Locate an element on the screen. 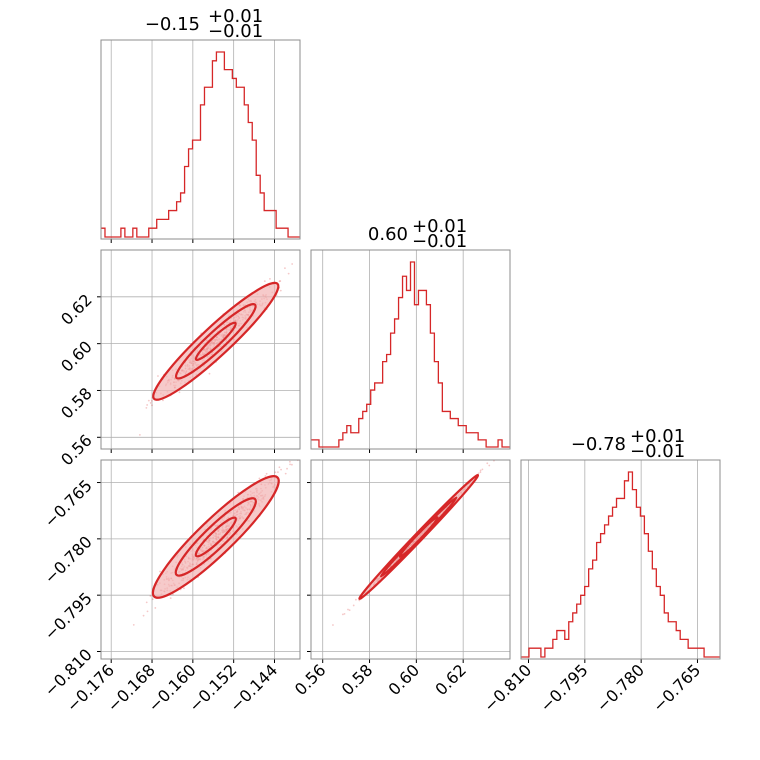 This screenshot has height=760, width=760. y-tick-label: 0.62 is located at coordinates (76, 309).